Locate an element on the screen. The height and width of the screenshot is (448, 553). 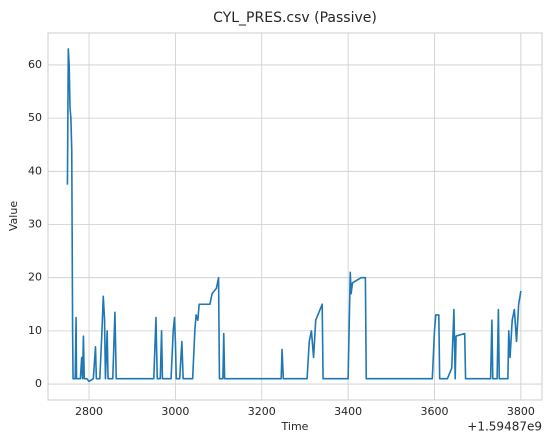
x-tick-label: 3400 is located at coordinates (348, 411).